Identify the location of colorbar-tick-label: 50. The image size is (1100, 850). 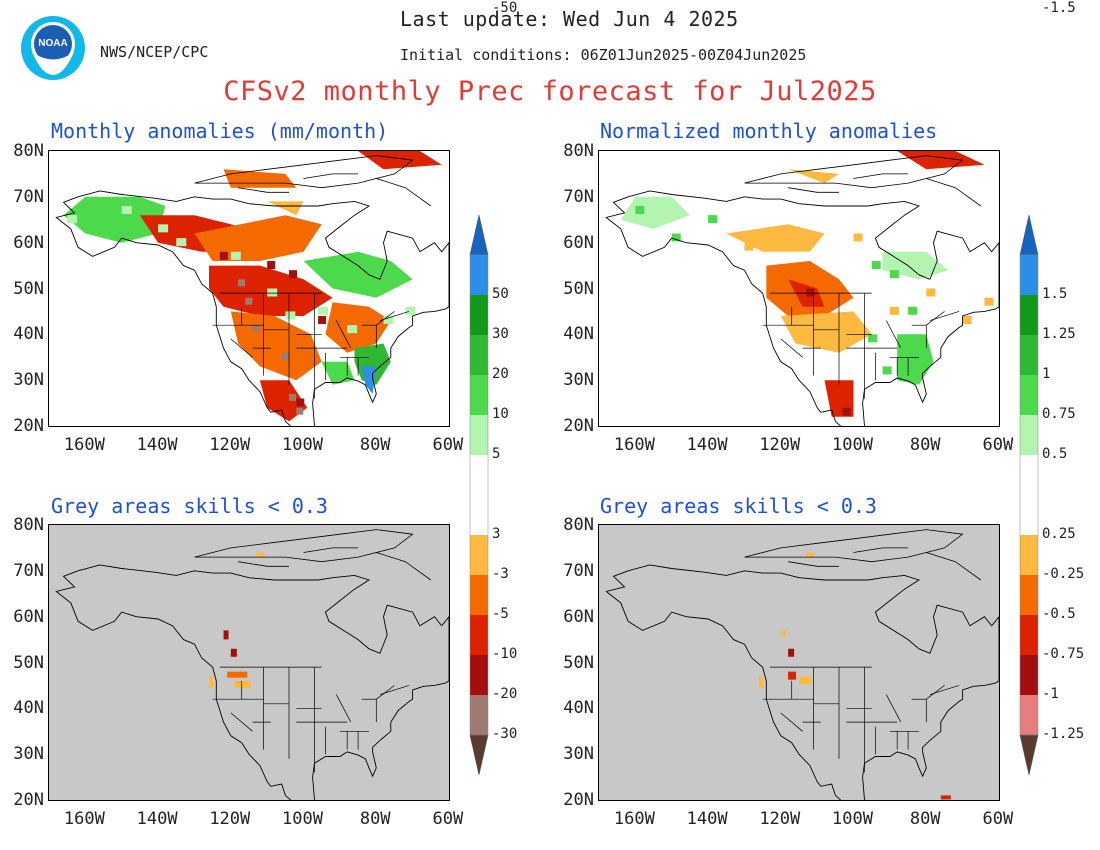
(500, 294).